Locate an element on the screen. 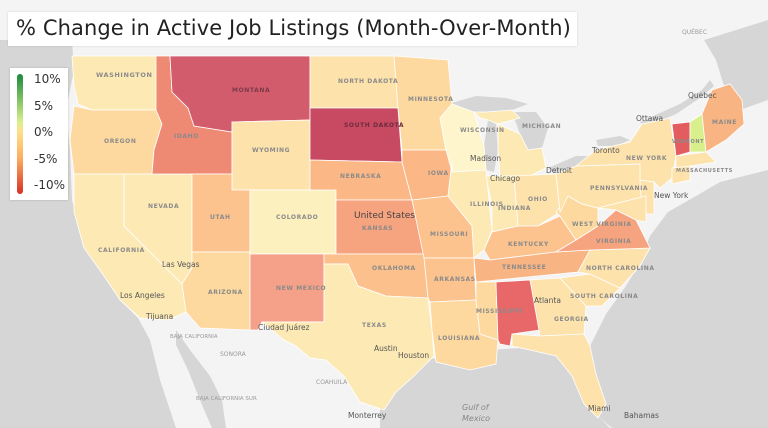  legend-tick-10: 10% is located at coordinates (47, 79).